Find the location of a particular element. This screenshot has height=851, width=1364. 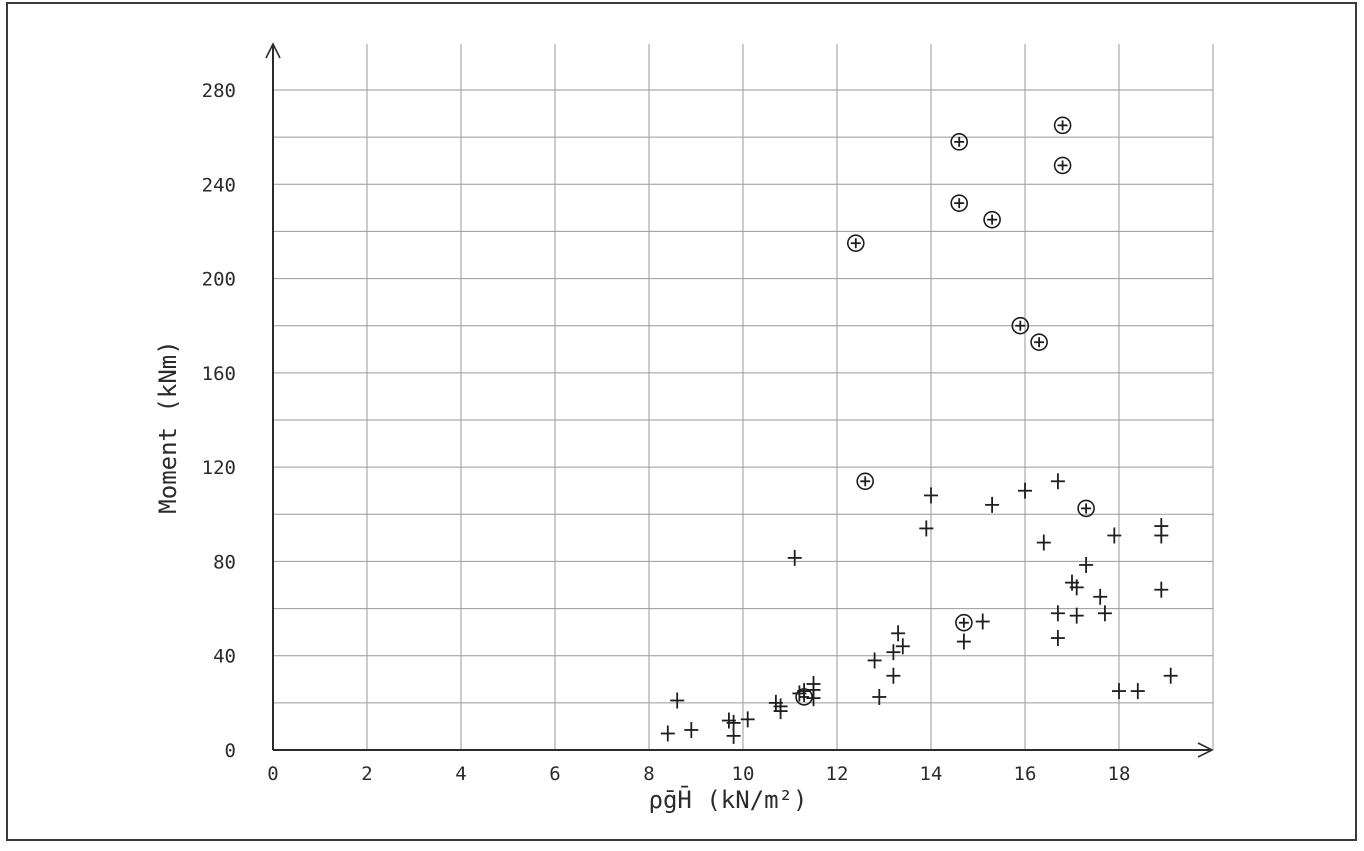

y-tick-label: 160 is located at coordinates (219, 374).